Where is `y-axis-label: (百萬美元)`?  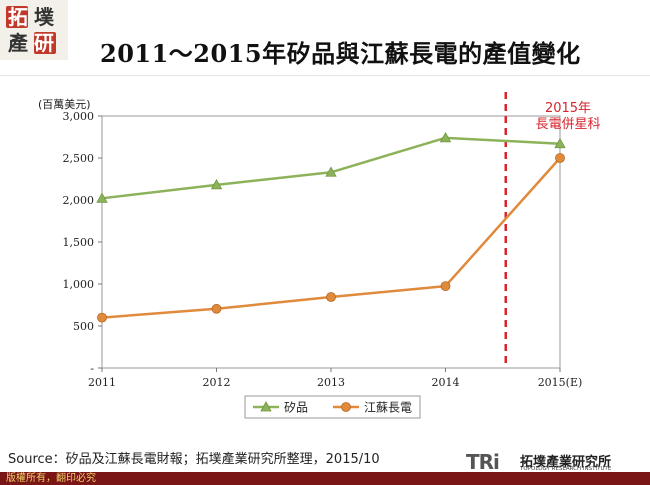 y-axis-label: (百萬美元) is located at coordinates (64, 104).